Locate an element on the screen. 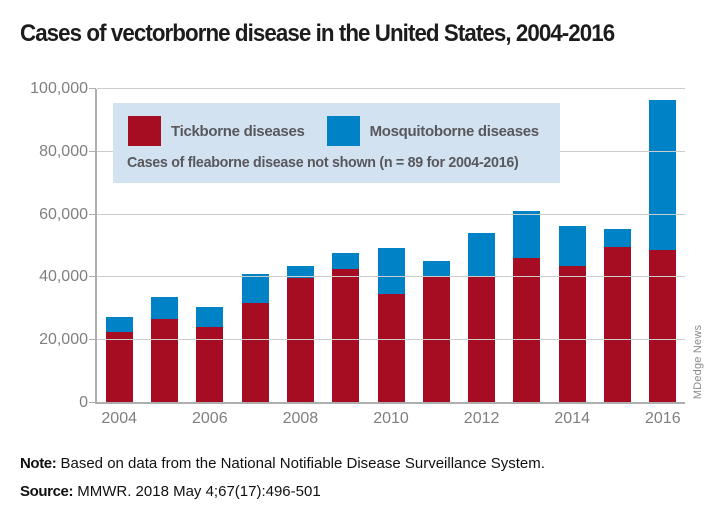  x-axis-label: 2004 is located at coordinates (119, 418).